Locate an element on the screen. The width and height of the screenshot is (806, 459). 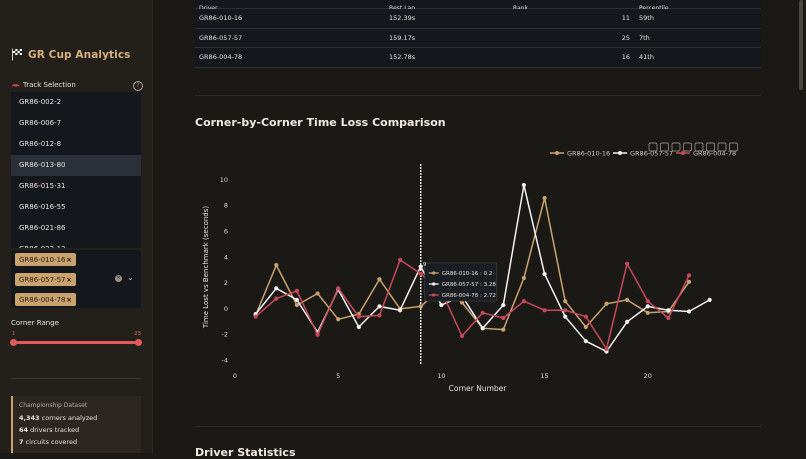
page-scrollbar is located at coordinates (801, 45).